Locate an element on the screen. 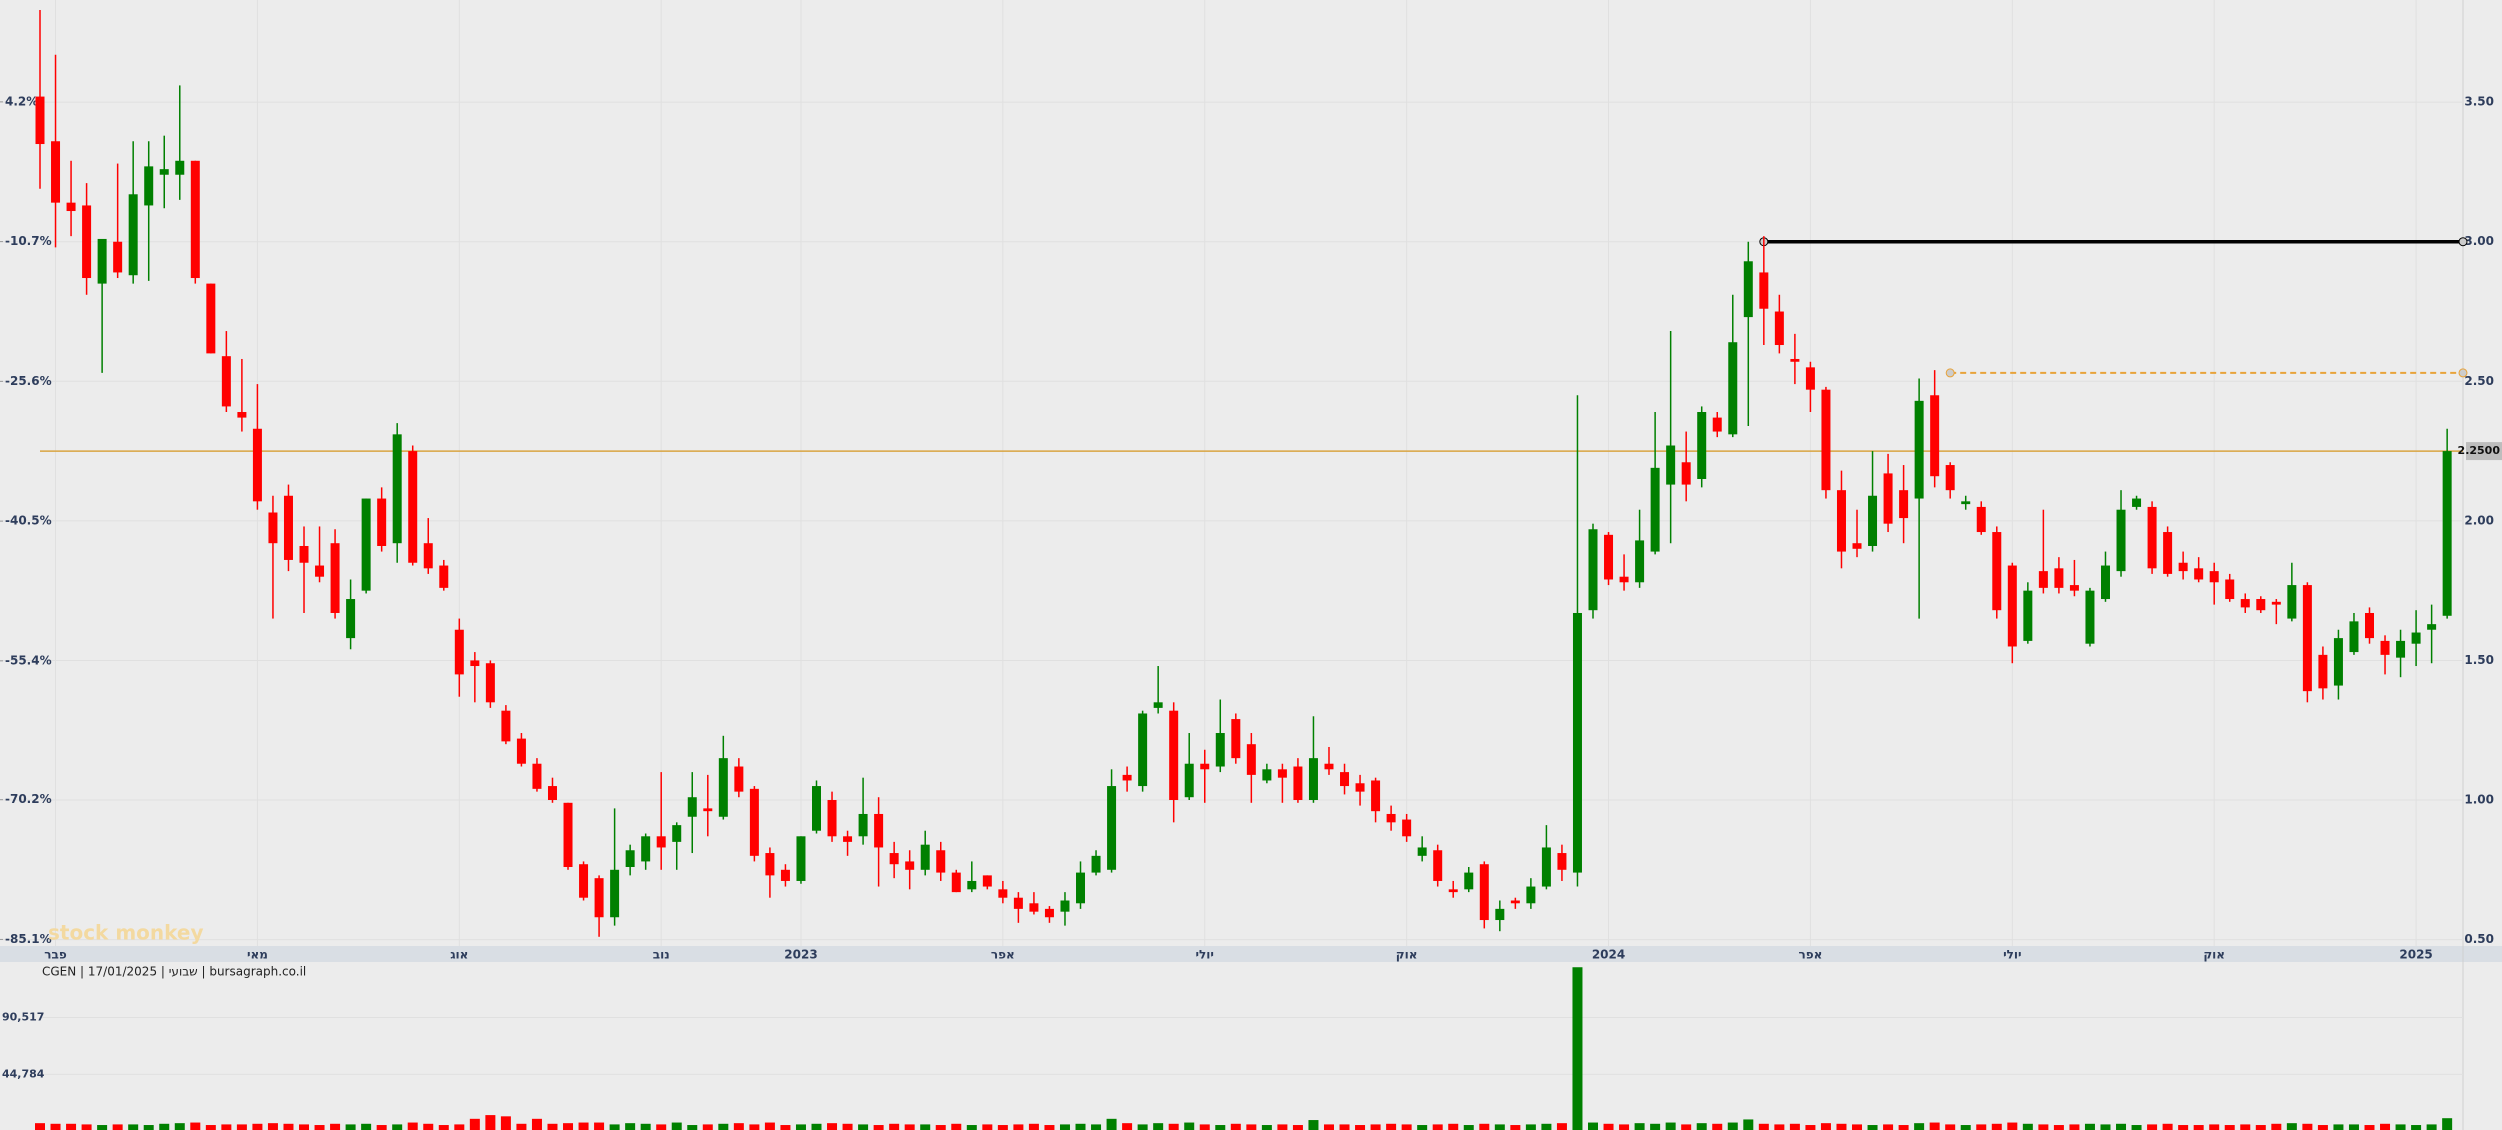 The width and height of the screenshot is (2502, 1130). x-tick-label: 2024 is located at coordinates (1608, 955).